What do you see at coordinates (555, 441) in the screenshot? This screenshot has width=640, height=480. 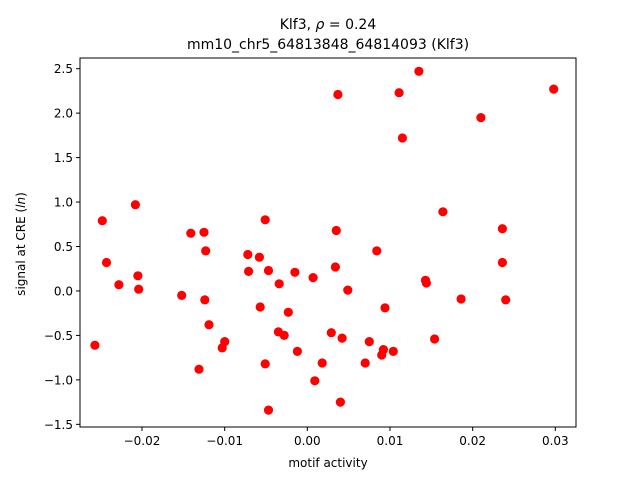 I see `x-tick-label: 0.03` at bounding box center [555, 441].